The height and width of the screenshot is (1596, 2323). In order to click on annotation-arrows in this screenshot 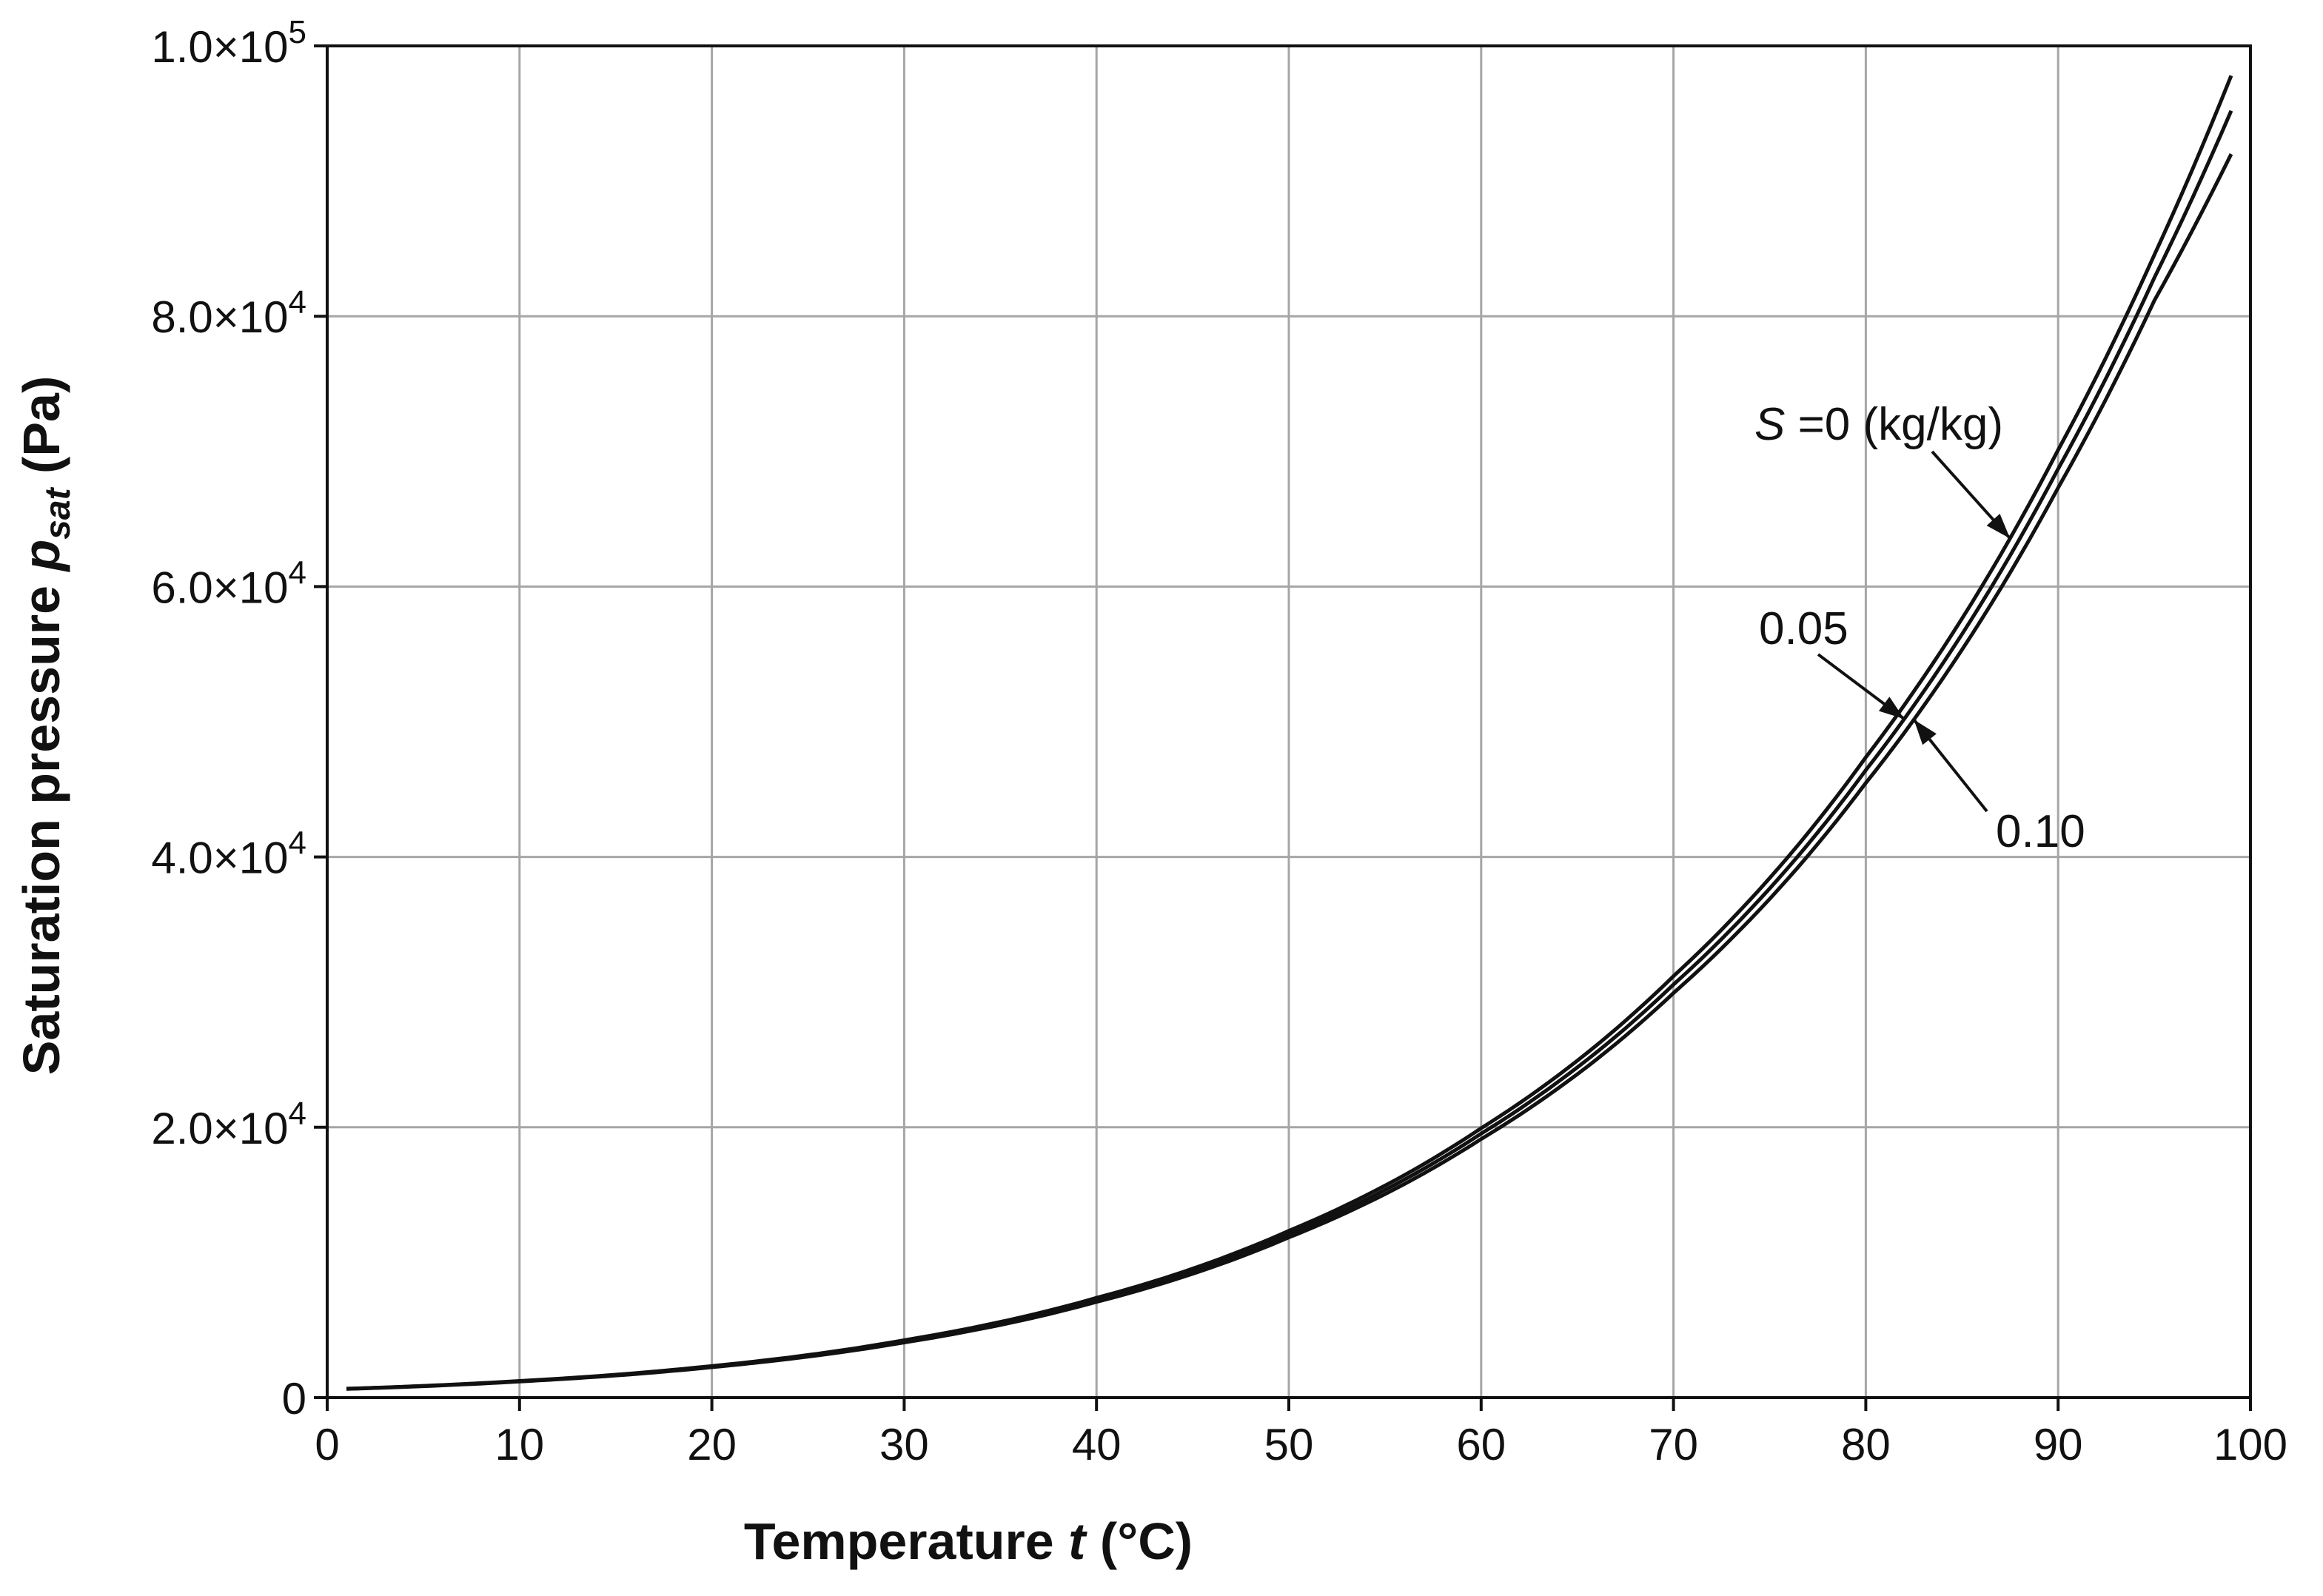, I will do `click(1914, 631)`.